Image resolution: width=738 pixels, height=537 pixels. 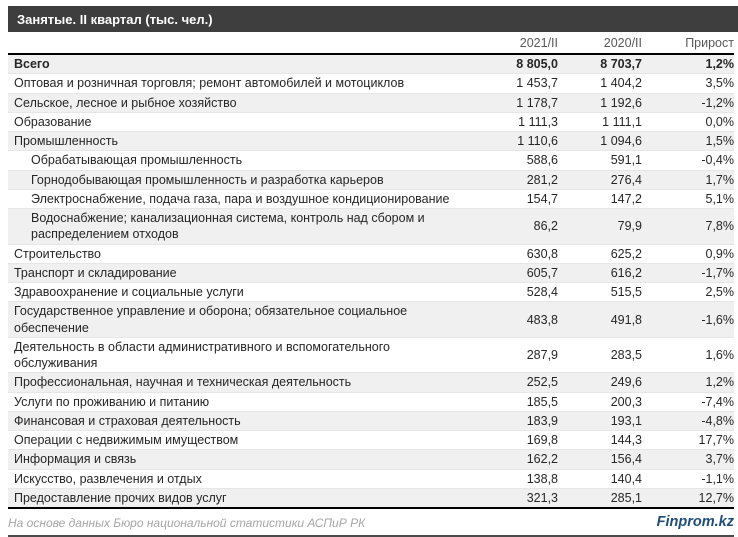 What do you see at coordinates (720, 355) in the screenshot?
I see `value-growth: 1,6%` at bounding box center [720, 355].